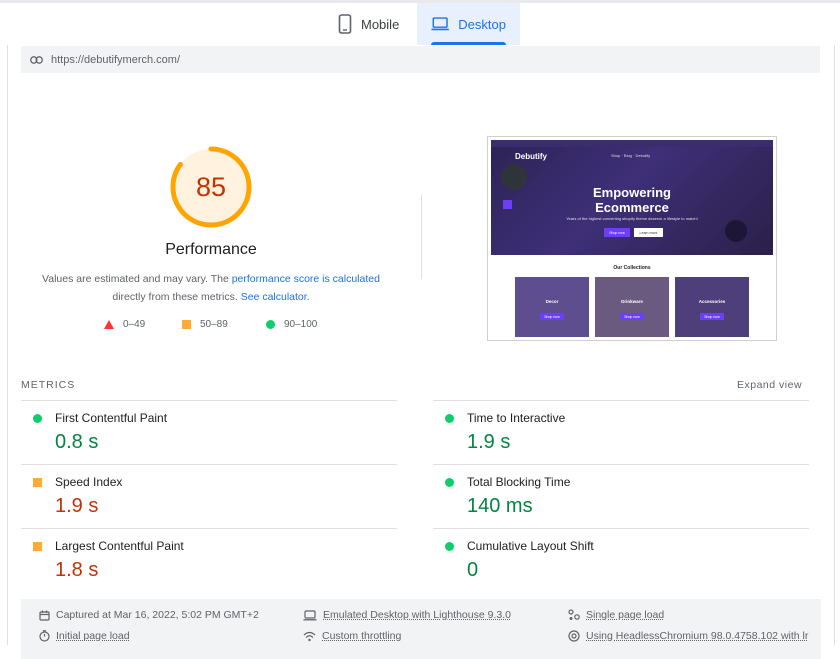 Image resolution: width=840 pixels, height=659 pixels. What do you see at coordinates (134, 324) in the screenshot?
I see `legend-fail-label: 0–49` at bounding box center [134, 324].